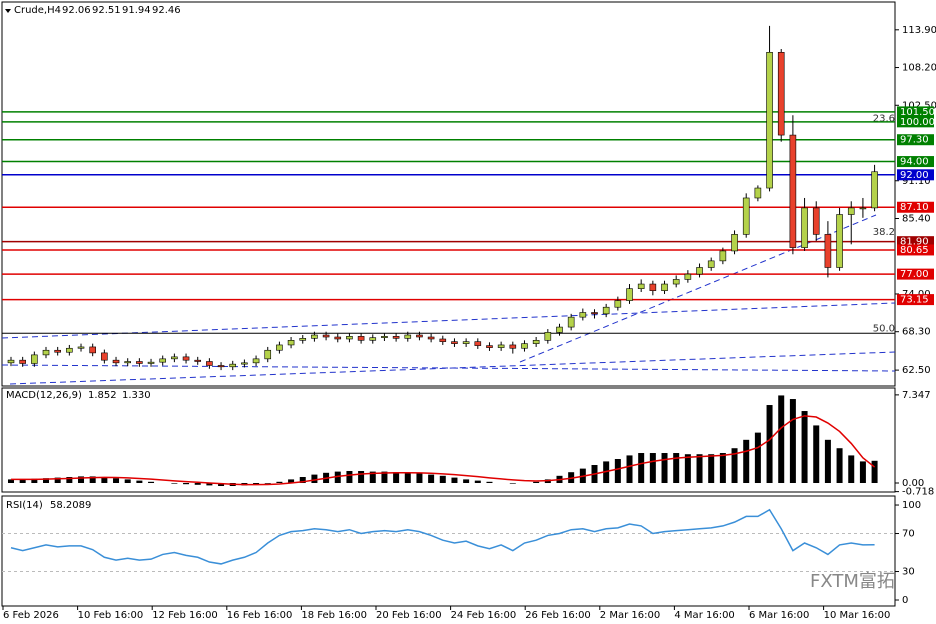 The image size is (936, 624). What do you see at coordinates (916, 181) in the screenshot?
I see `y-tick-label: 91.10` at bounding box center [916, 181].